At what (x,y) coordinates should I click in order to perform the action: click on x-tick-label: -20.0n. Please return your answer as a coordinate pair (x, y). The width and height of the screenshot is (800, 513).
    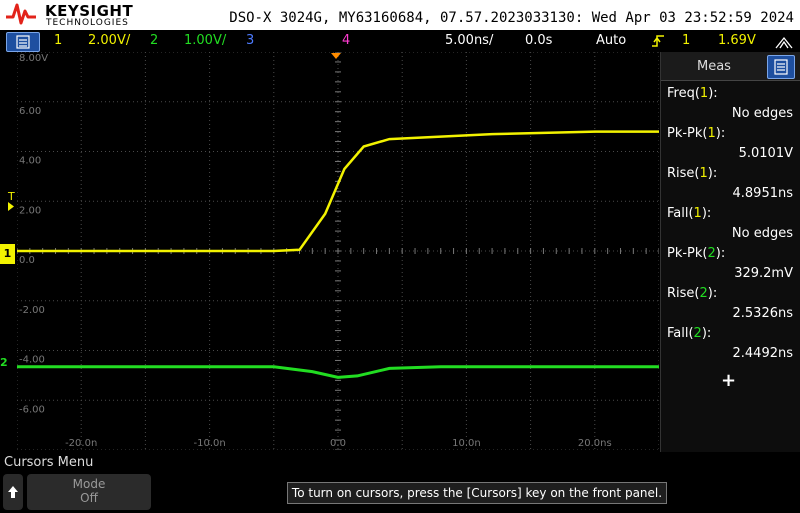
    Looking at the image, I should click on (81, 443).